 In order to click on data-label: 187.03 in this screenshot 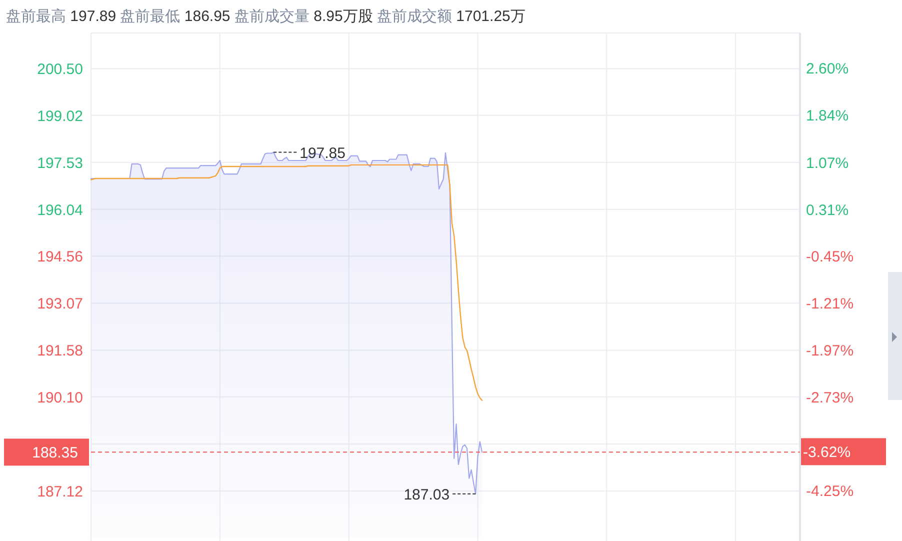, I will do `click(427, 495)`.